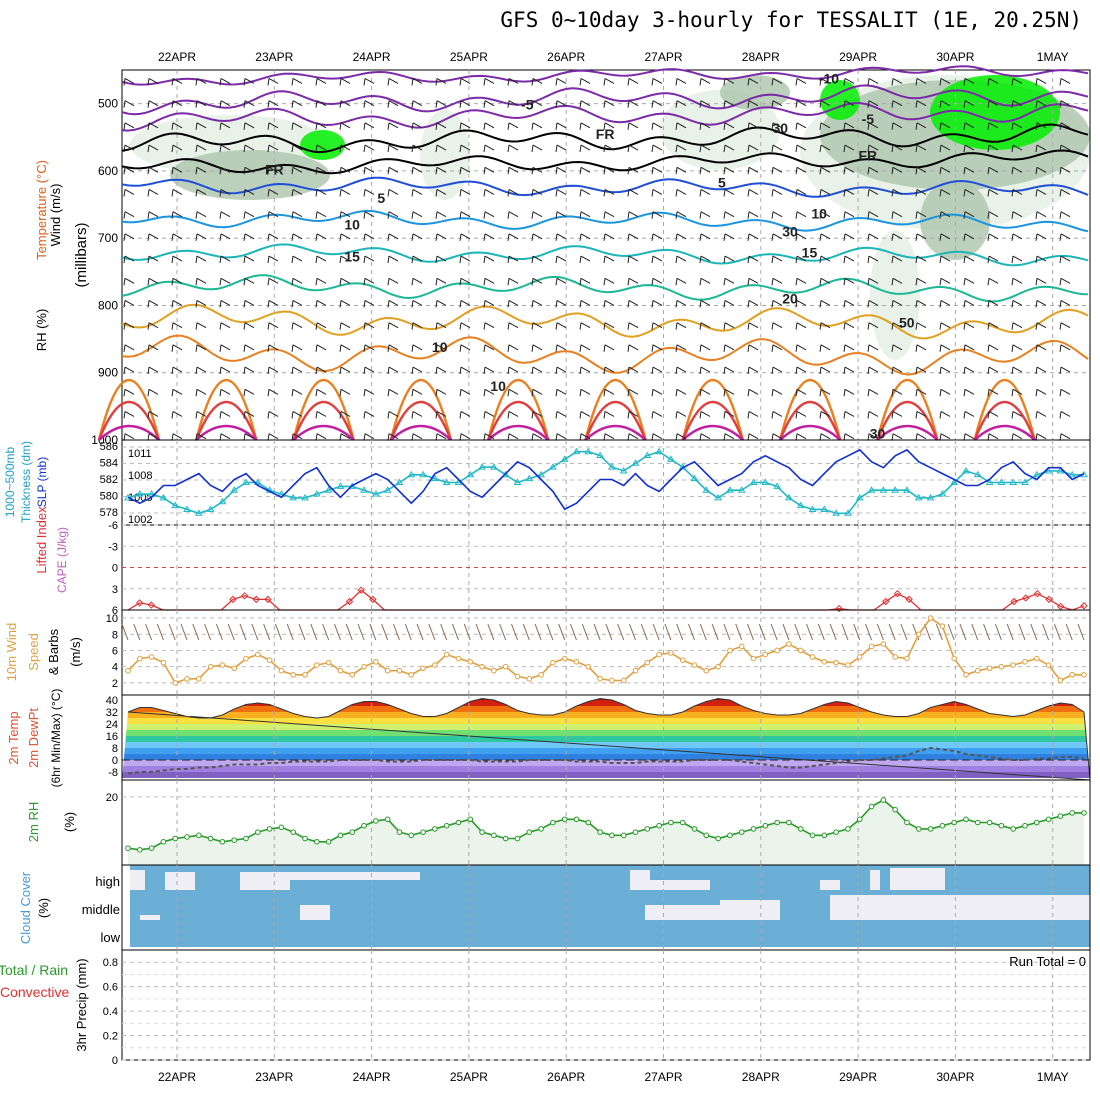  I want to click on surface-contour, so click(712, 432).